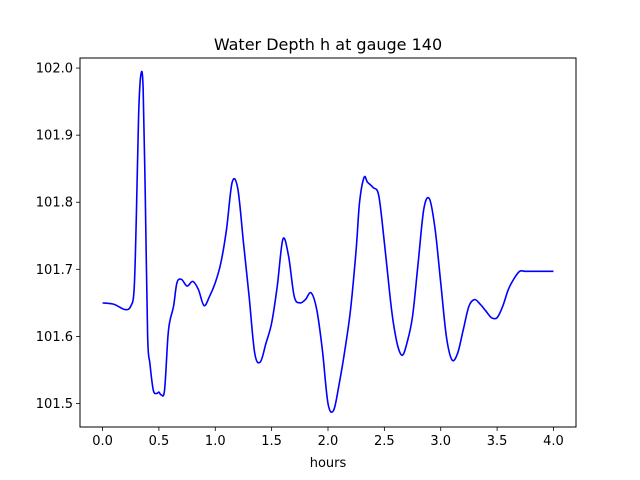  Describe the element at coordinates (553, 441) in the screenshot. I see `x-tick-label: 4.0` at that location.